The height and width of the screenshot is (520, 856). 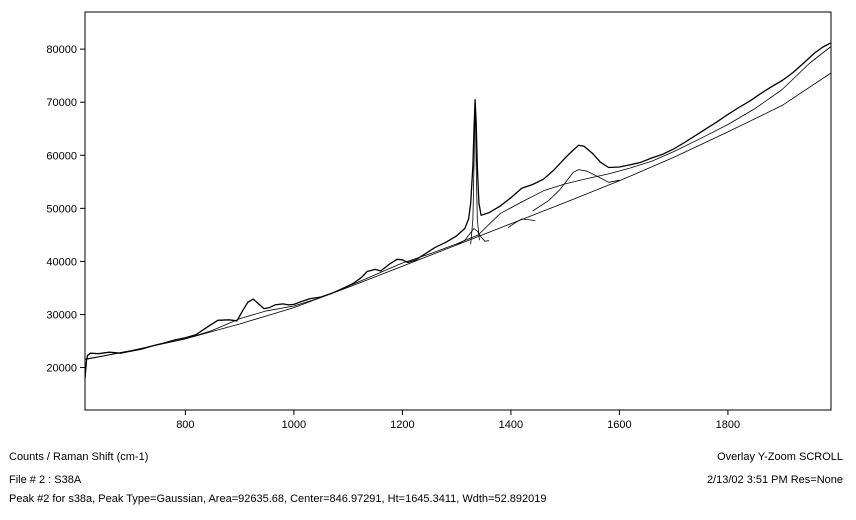 What do you see at coordinates (61, 209) in the screenshot?
I see `y-tick-label: 50000` at bounding box center [61, 209].